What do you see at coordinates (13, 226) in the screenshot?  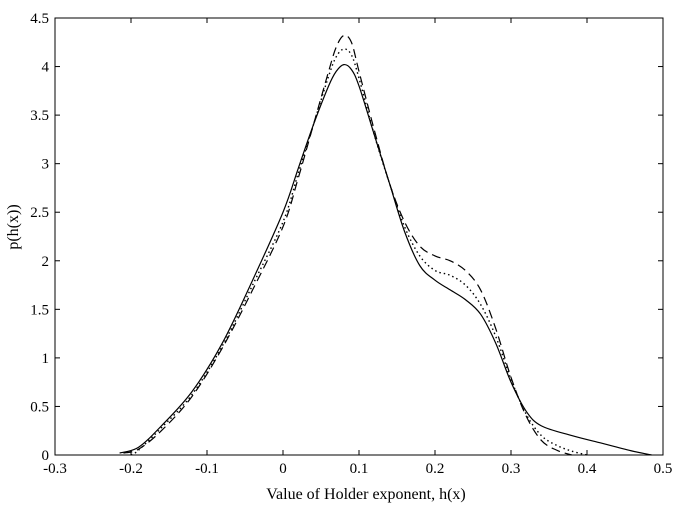 I see `y-axis-label: p(h(x))` at bounding box center [13, 226].